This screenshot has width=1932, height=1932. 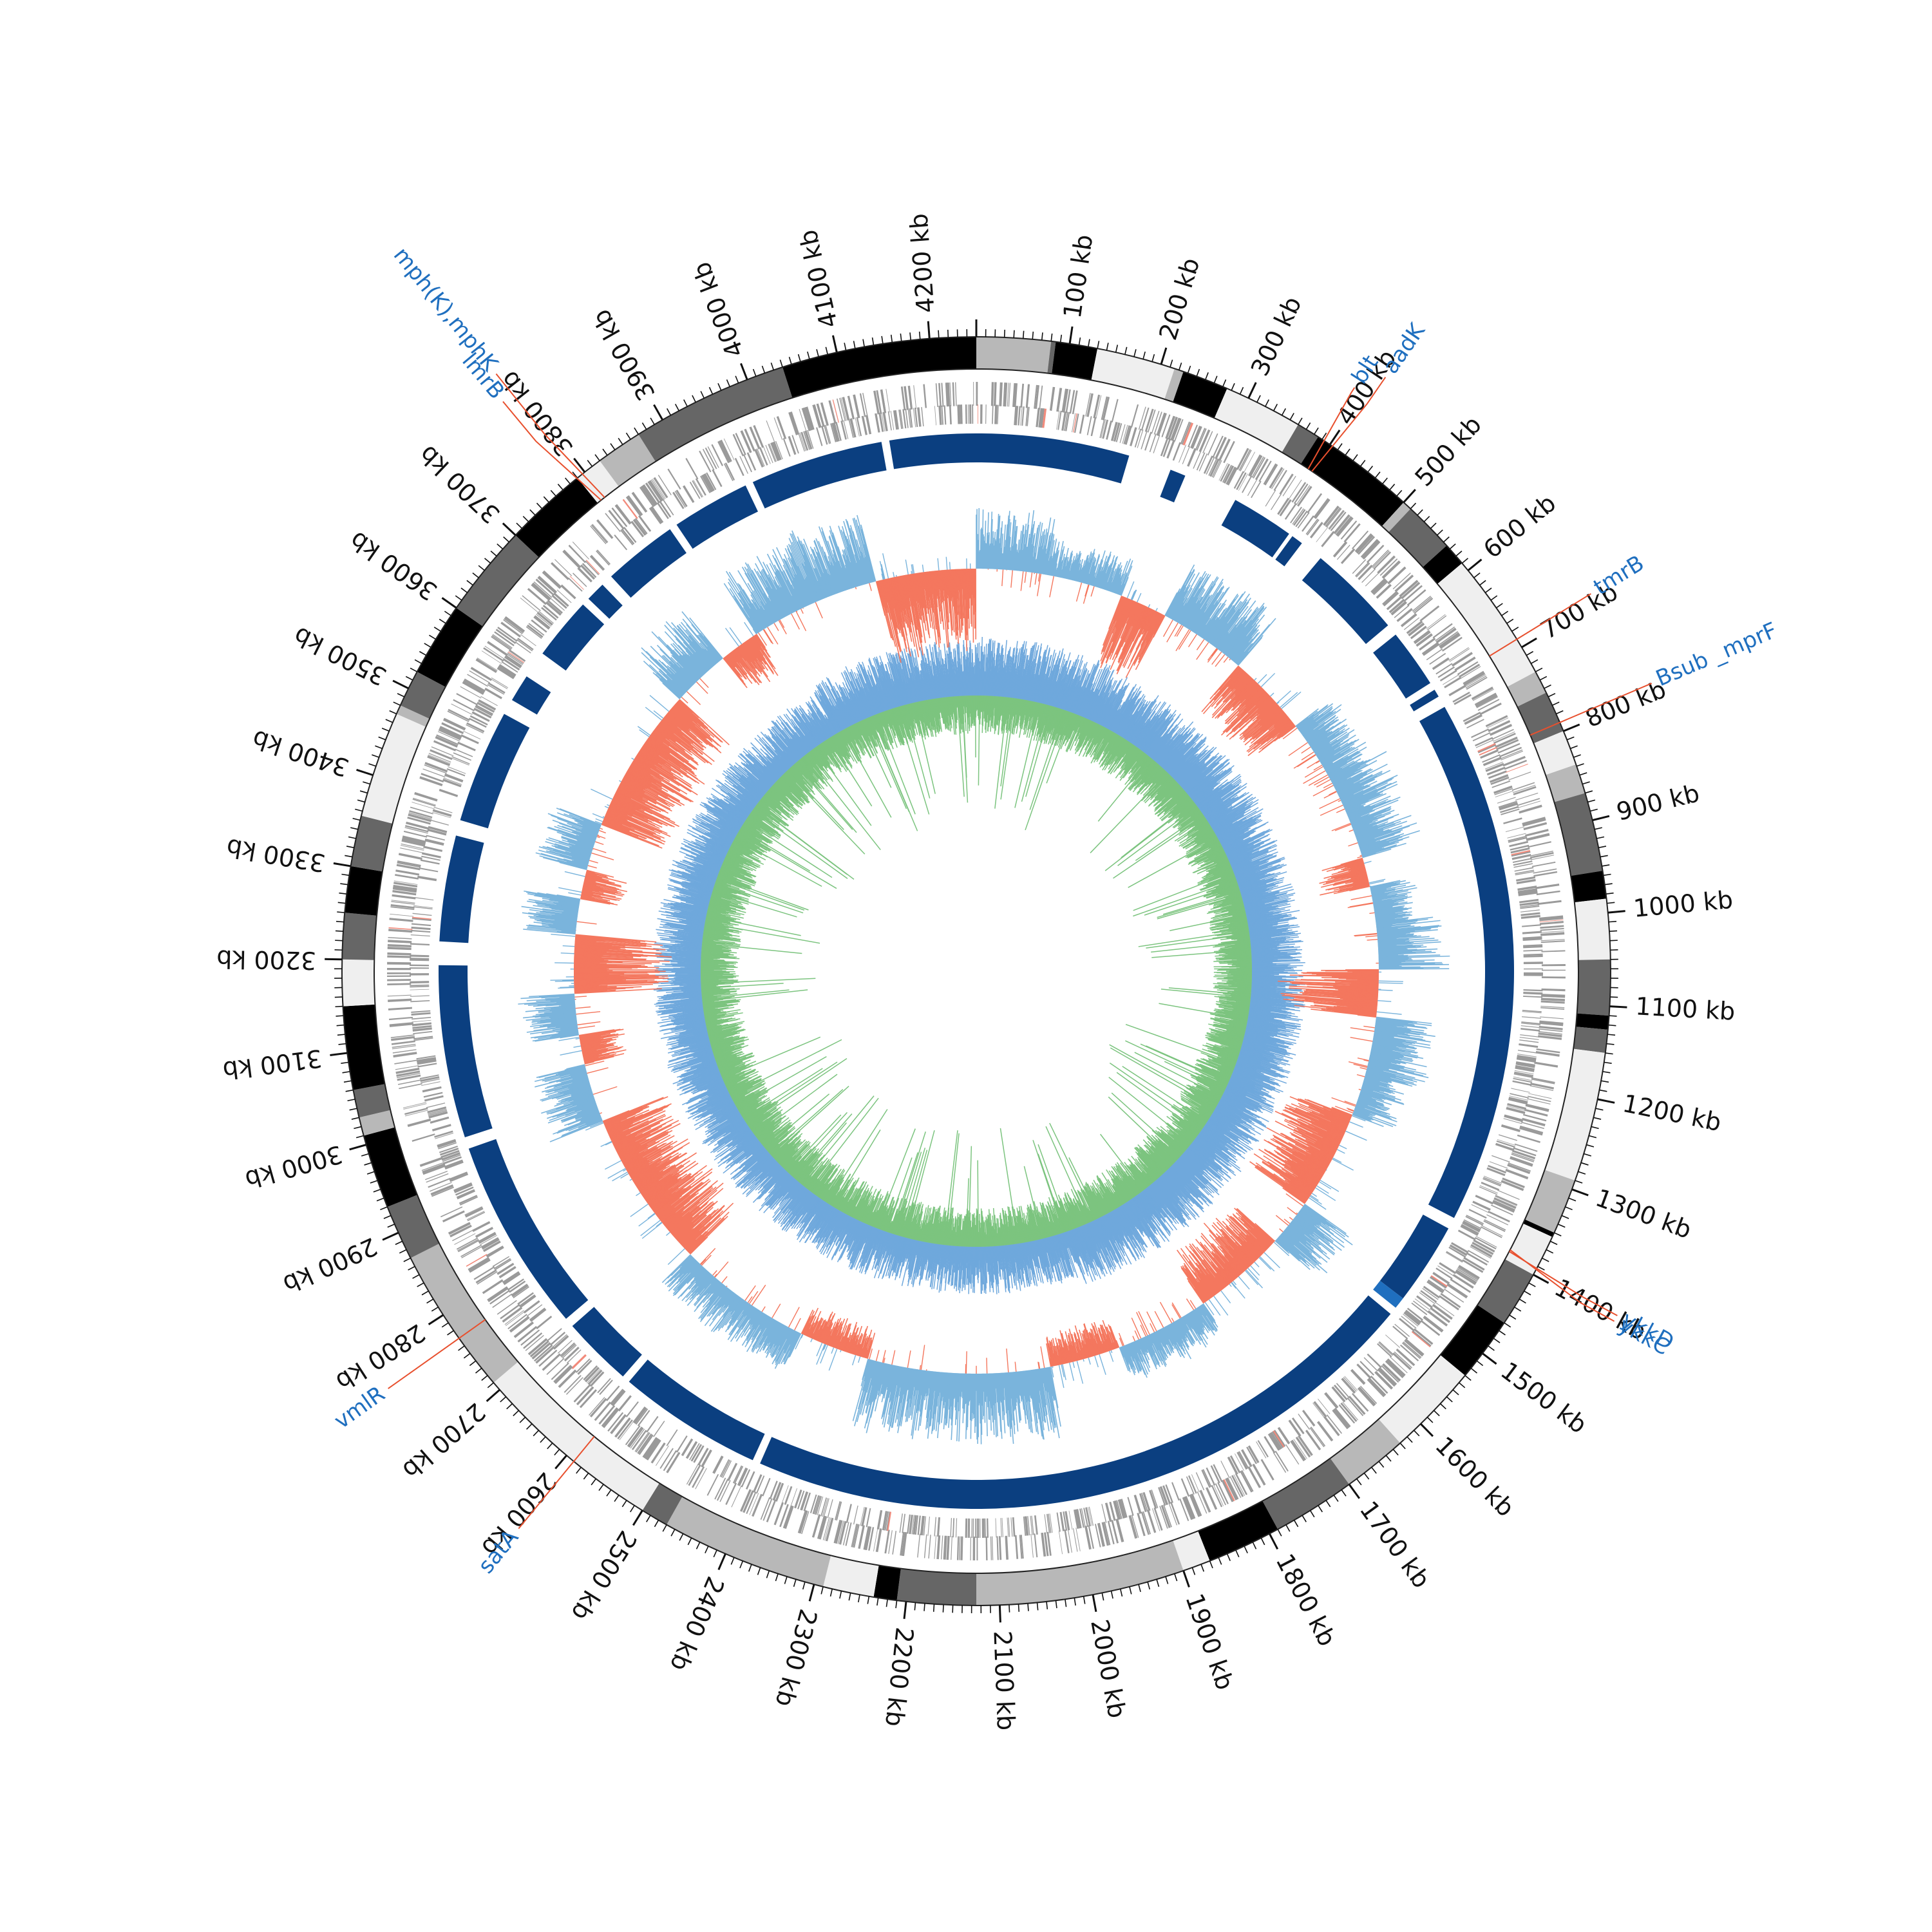 I want to click on gc-skew-track, so click(x=979, y=965).